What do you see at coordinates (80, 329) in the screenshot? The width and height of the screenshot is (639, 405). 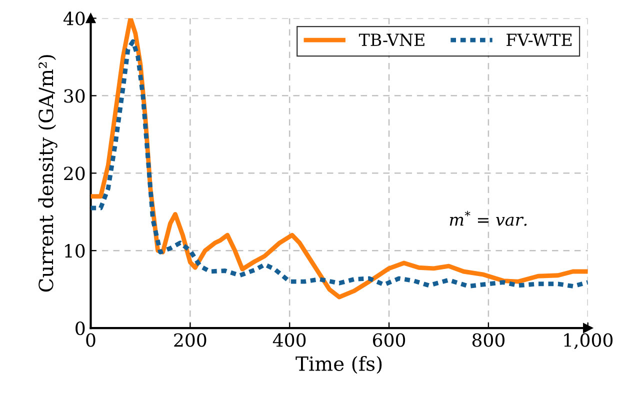 I see `y-tick-label: 0` at bounding box center [80, 329].